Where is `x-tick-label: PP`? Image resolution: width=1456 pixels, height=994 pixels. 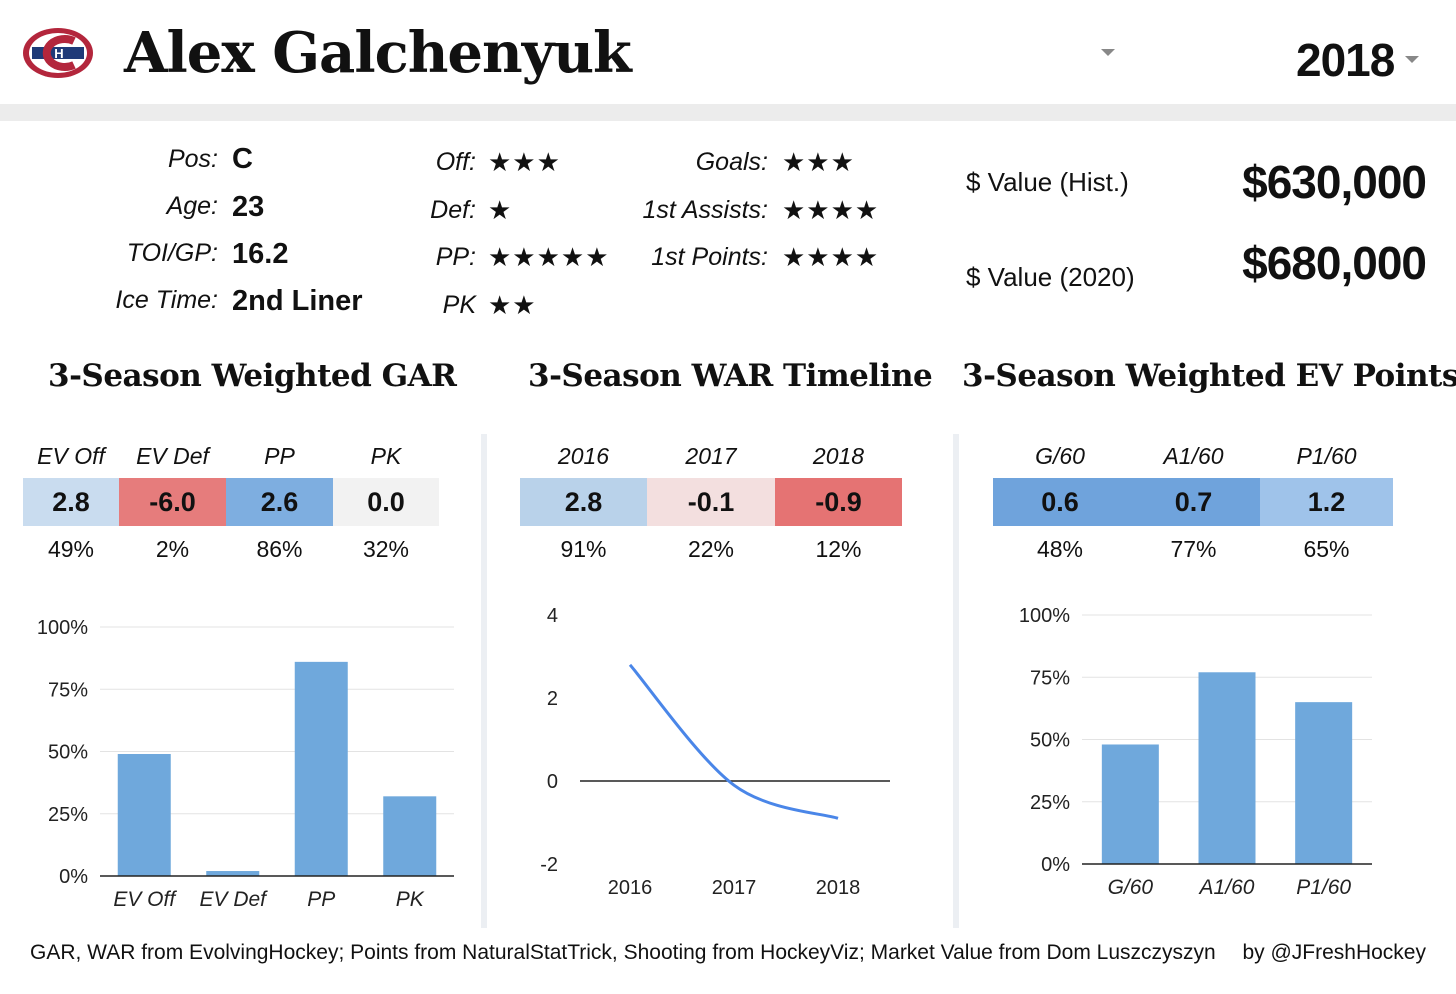
x-tick-label: PP is located at coordinates (321, 899).